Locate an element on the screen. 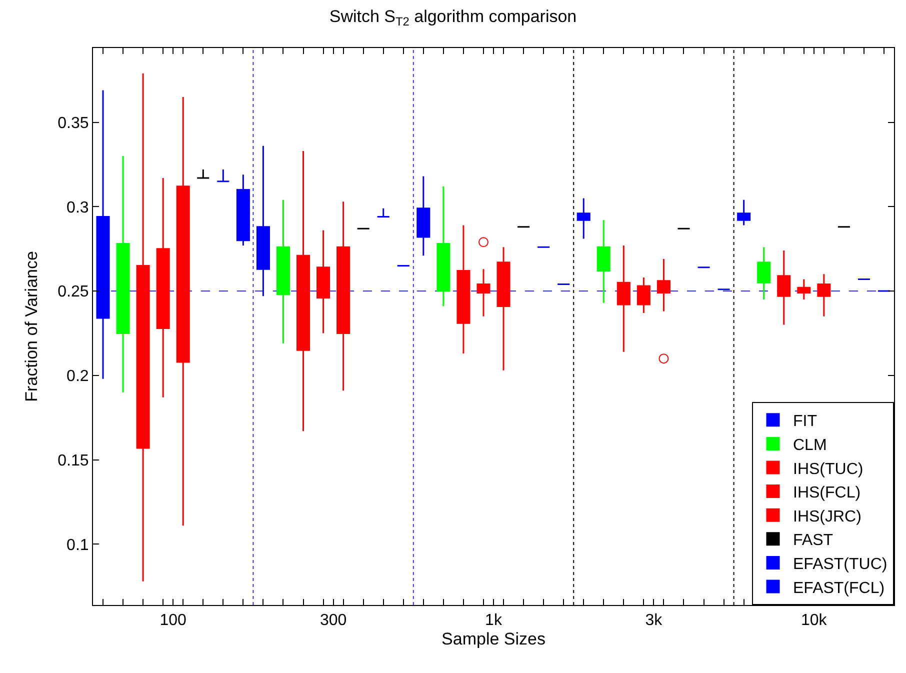 This screenshot has height=673, width=906. x-tick-label: 1k is located at coordinates (494, 621).